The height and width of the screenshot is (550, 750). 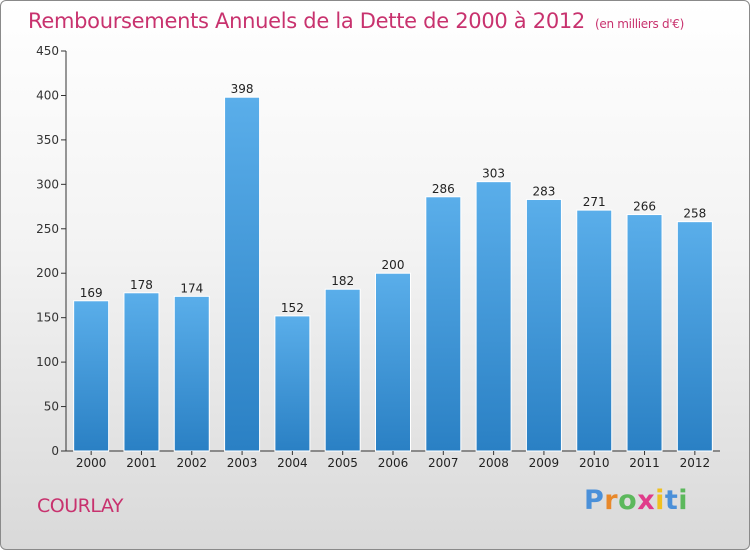 I want to click on y-tick-label: 0, so click(x=55, y=451).